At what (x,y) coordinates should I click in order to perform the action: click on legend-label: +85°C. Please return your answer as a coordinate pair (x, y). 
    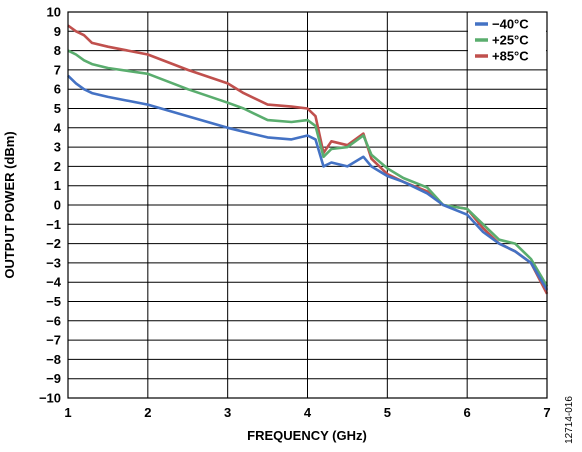
    Looking at the image, I should click on (510, 56).